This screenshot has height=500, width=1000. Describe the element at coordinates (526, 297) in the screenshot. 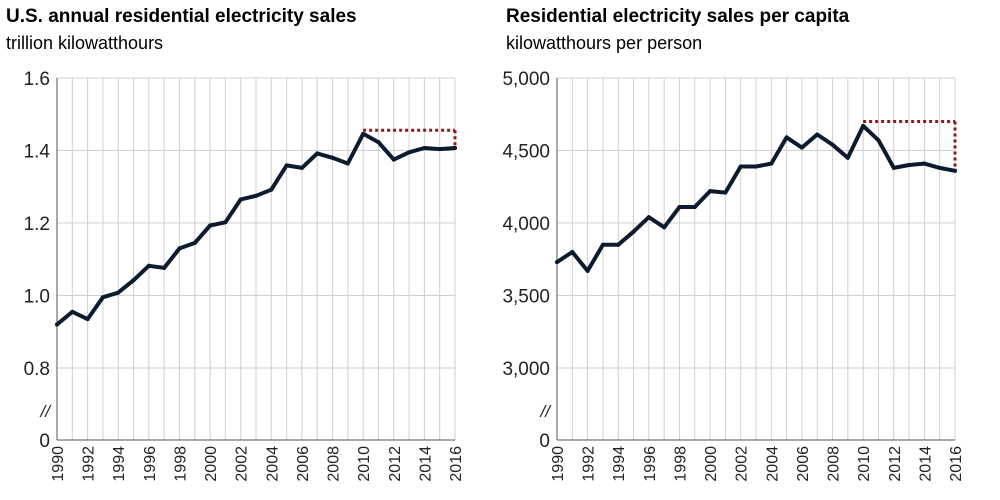

I see `y-tick-label: 3,500` at that location.